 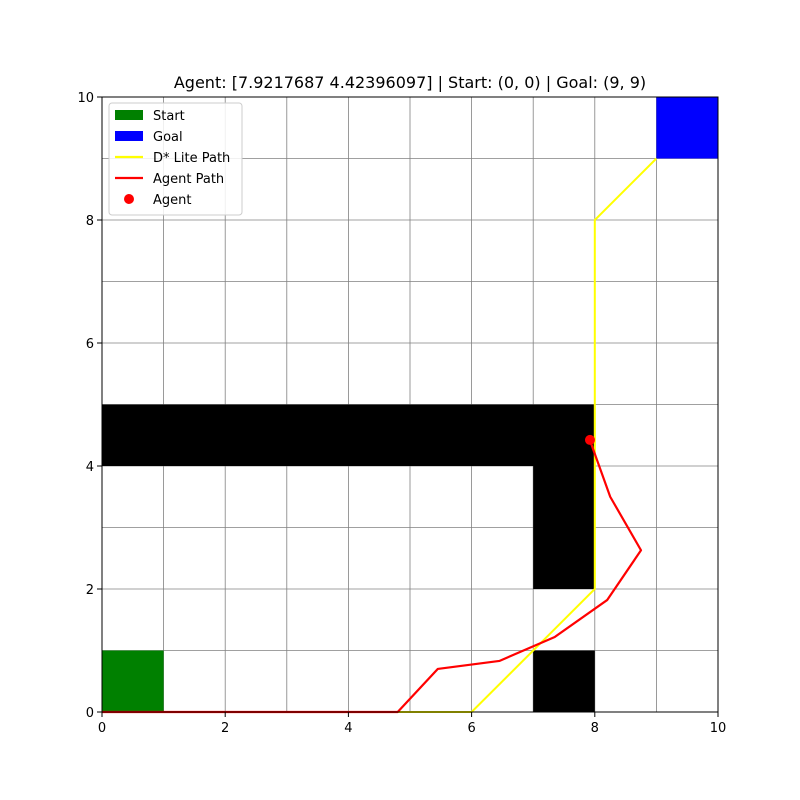 I want to click on legend-label: Agent Path, so click(x=188, y=179).